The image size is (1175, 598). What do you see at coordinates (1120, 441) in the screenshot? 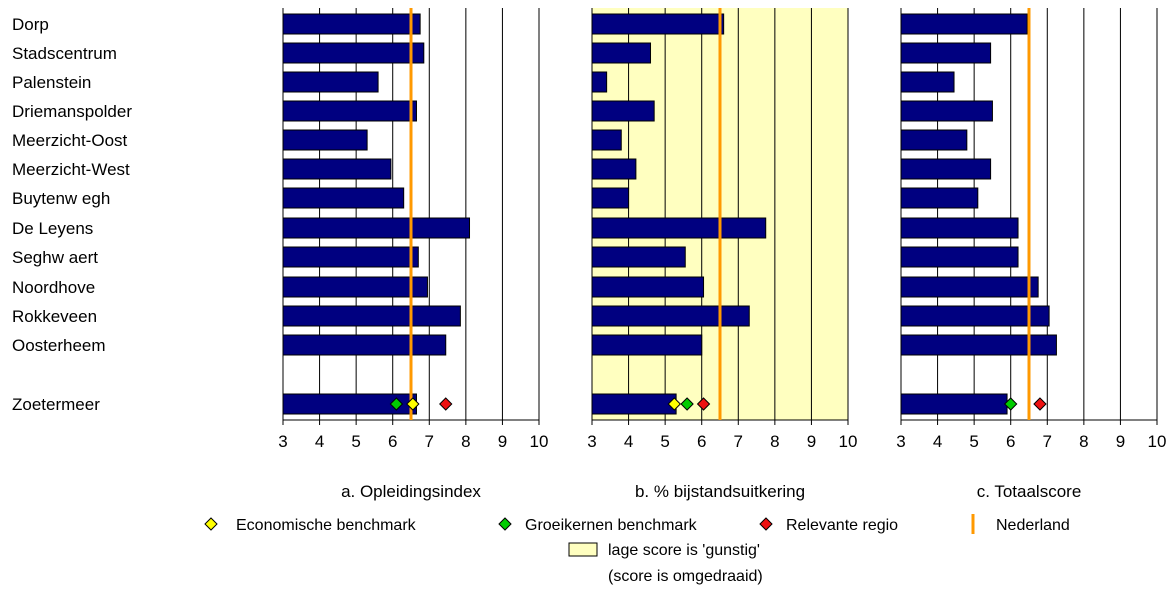
I see `panel-c-tick-label: 9` at bounding box center [1120, 441].